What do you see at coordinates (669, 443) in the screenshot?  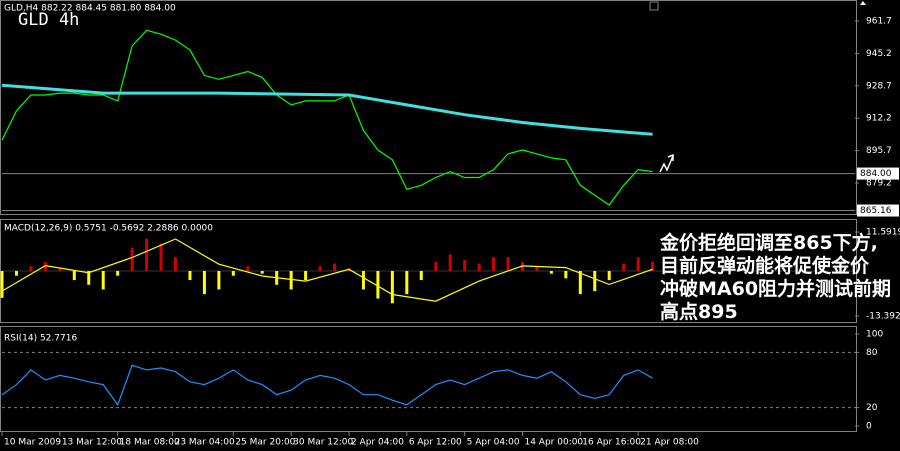 I see `x-tick-label: 21 Apr 08:00` at bounding box center [669, 443].